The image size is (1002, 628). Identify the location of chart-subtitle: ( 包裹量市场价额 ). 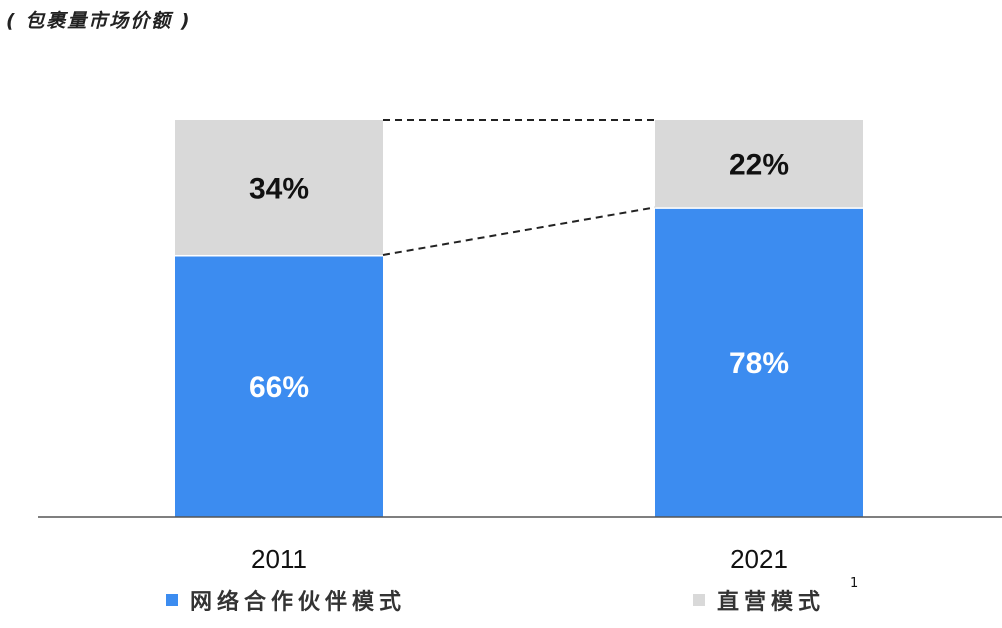
(99, 21).